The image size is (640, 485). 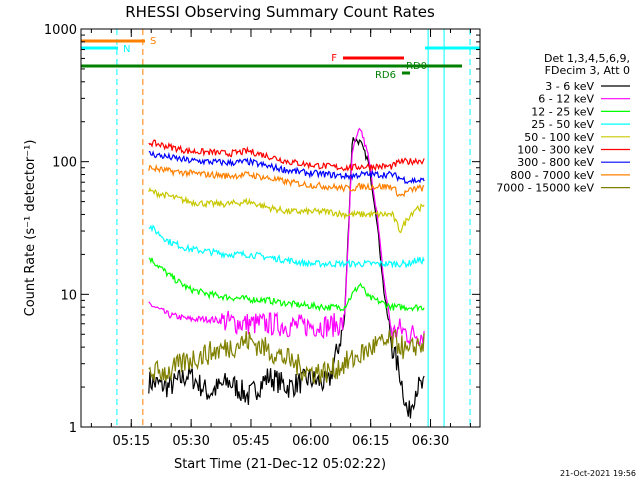 What do you see at coordinates (190, 441) in the screenshot?
I see `x-tick-label-1: 05:30` at bounding box center [190, 441].